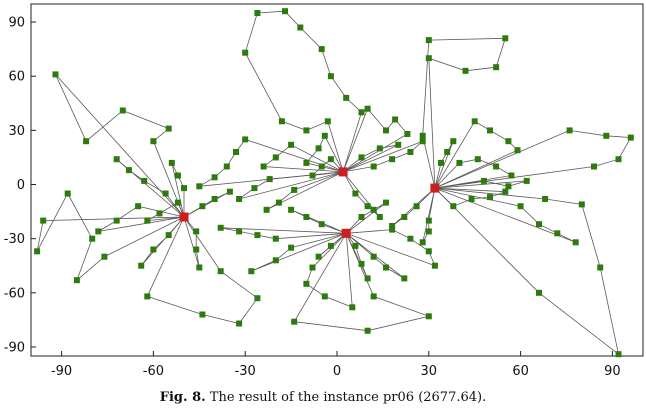 Image resolution: width=646 pixels, height=410 pixels. I want to click on x-tick-label: 0, so click(337, 371).